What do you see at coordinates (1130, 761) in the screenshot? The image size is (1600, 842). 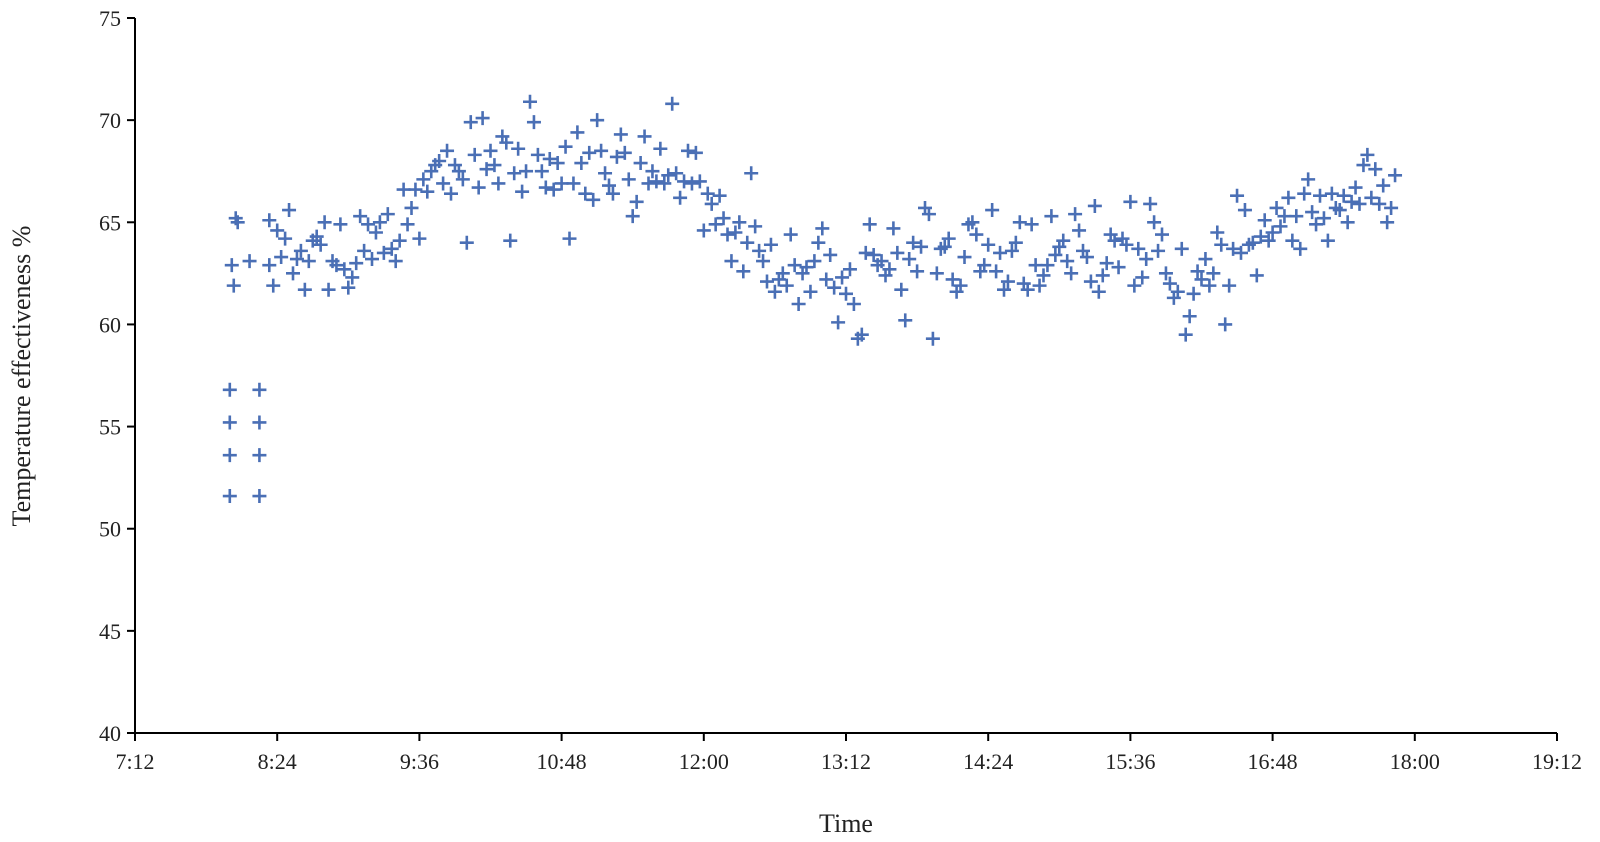 I see `x-tick-label: 15:36` at bounding box center [1130, 761].